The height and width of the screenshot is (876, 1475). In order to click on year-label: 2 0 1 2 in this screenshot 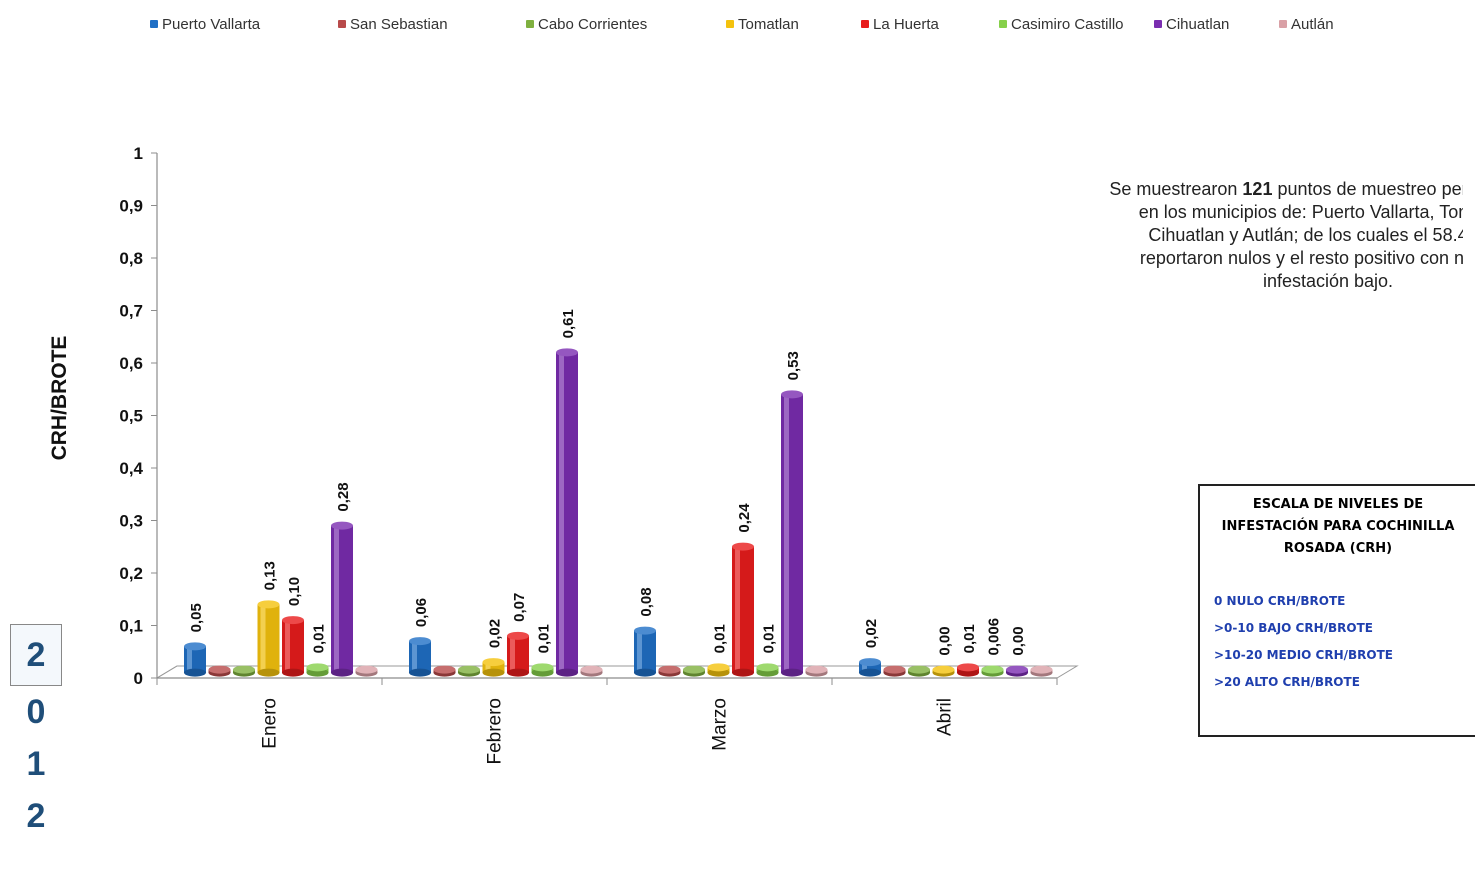, I will do `click(36, 733)`.